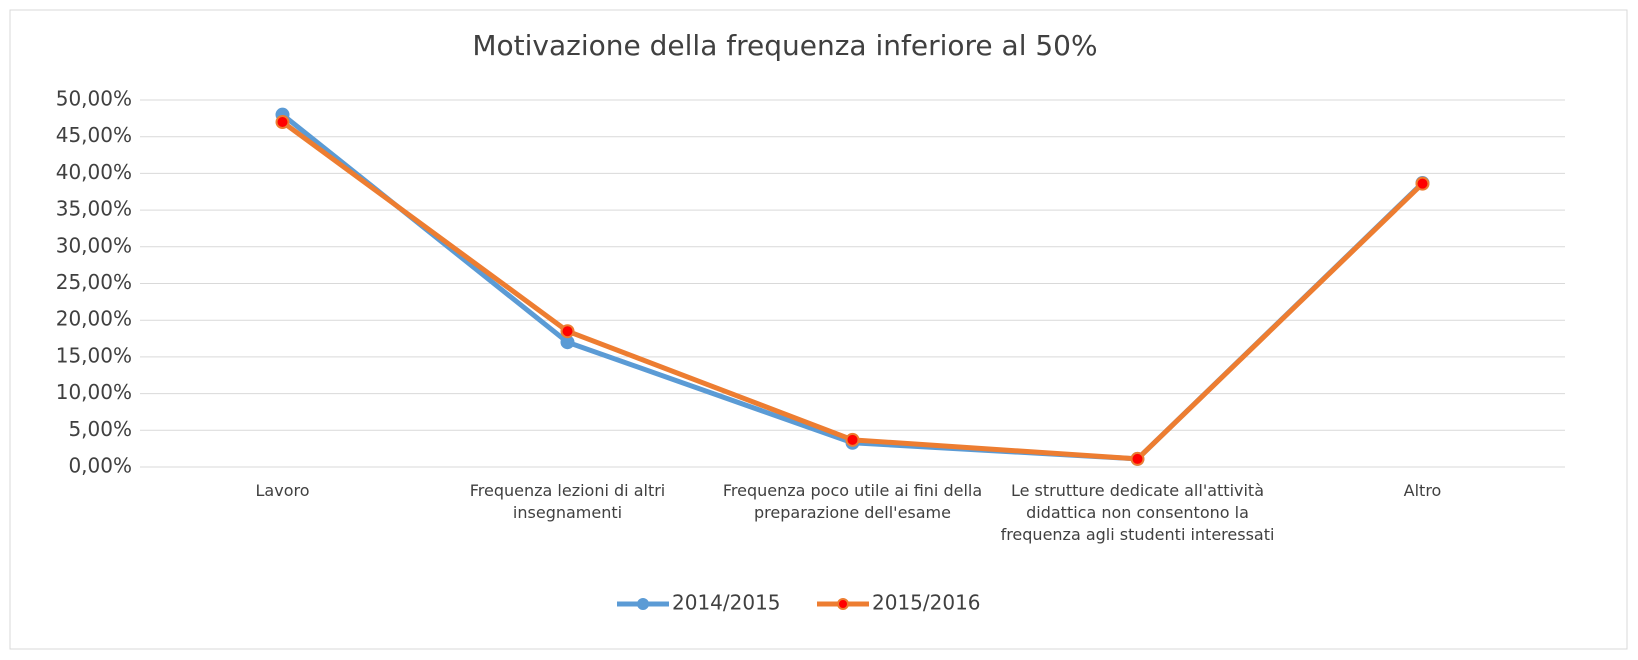  I want to click on y-tick-label: 45,00%, so click(94, 135).